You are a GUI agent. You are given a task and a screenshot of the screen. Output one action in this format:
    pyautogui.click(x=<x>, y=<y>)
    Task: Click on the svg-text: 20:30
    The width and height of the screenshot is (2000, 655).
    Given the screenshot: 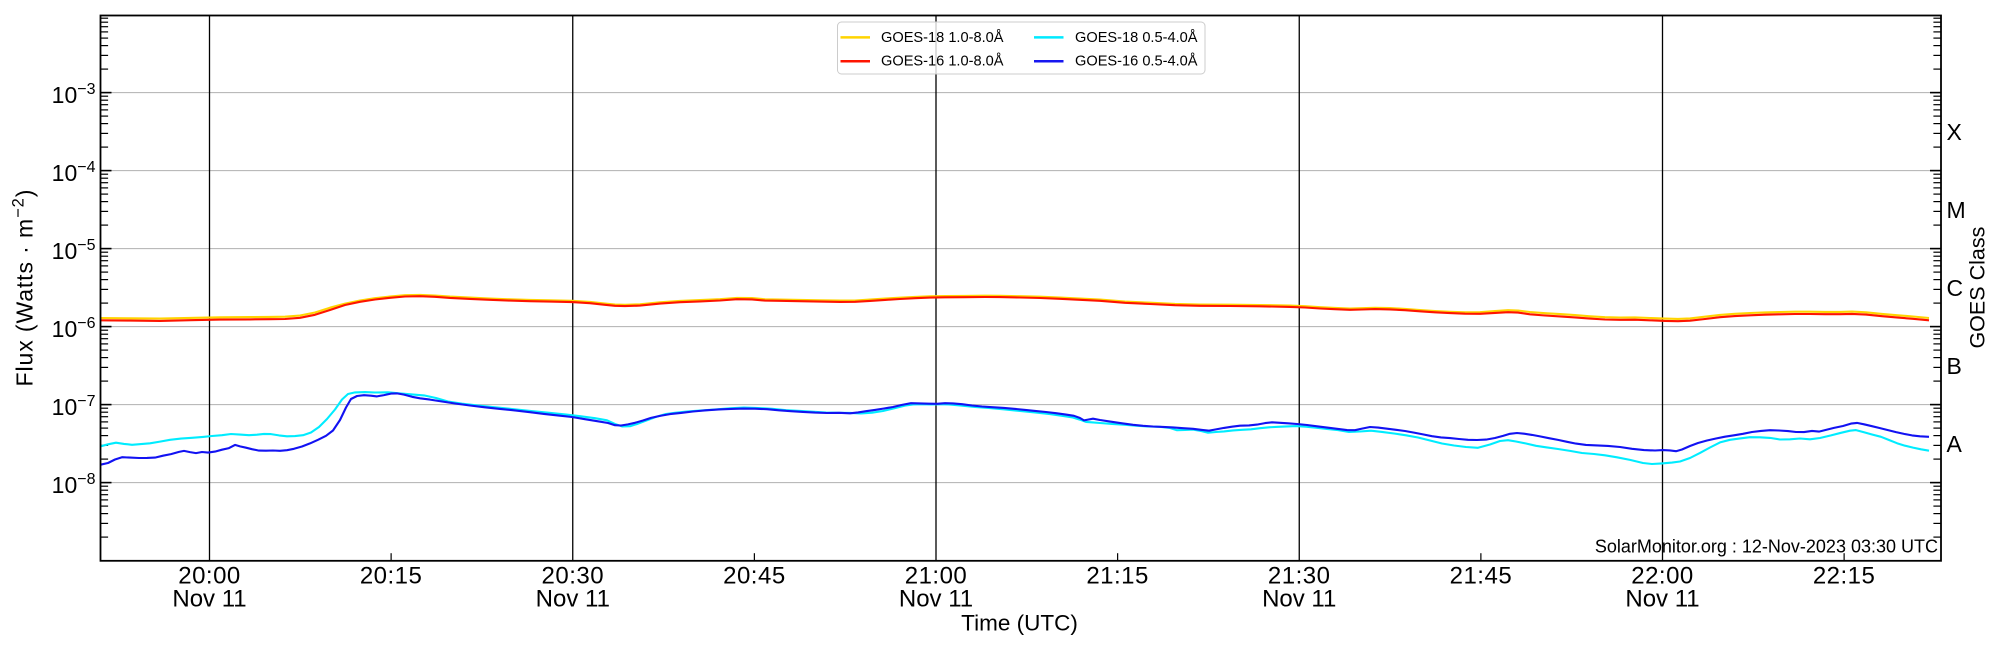 What is the action you would take?
    pyautogui.click(x=573, y=576)
    